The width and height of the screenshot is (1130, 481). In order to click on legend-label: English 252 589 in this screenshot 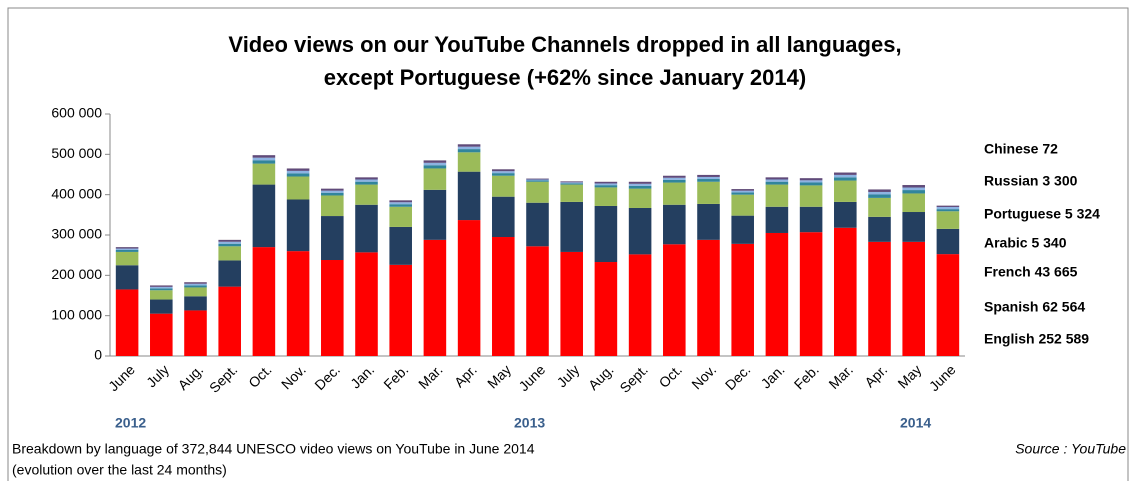, I will do `click(1036, 339)`.